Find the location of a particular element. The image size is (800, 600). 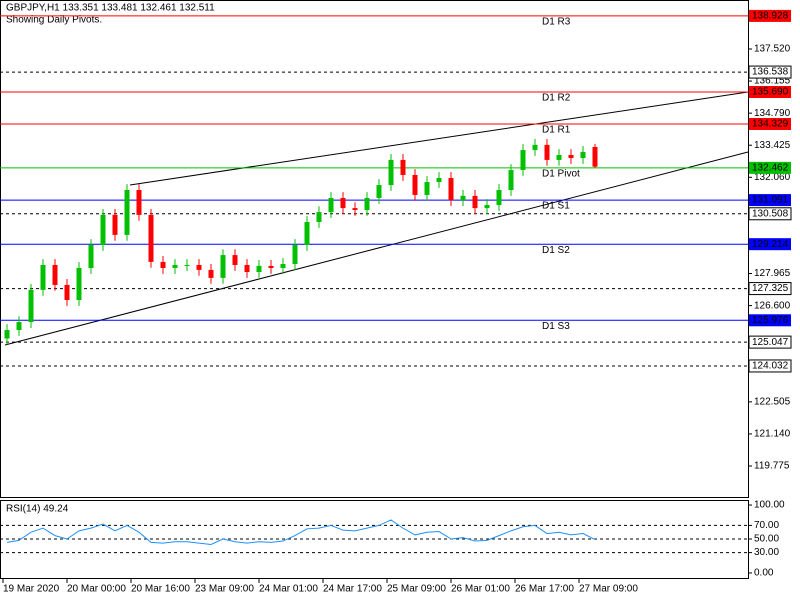

y-tick-label: 121.140 is located at coordinates (772, 434).